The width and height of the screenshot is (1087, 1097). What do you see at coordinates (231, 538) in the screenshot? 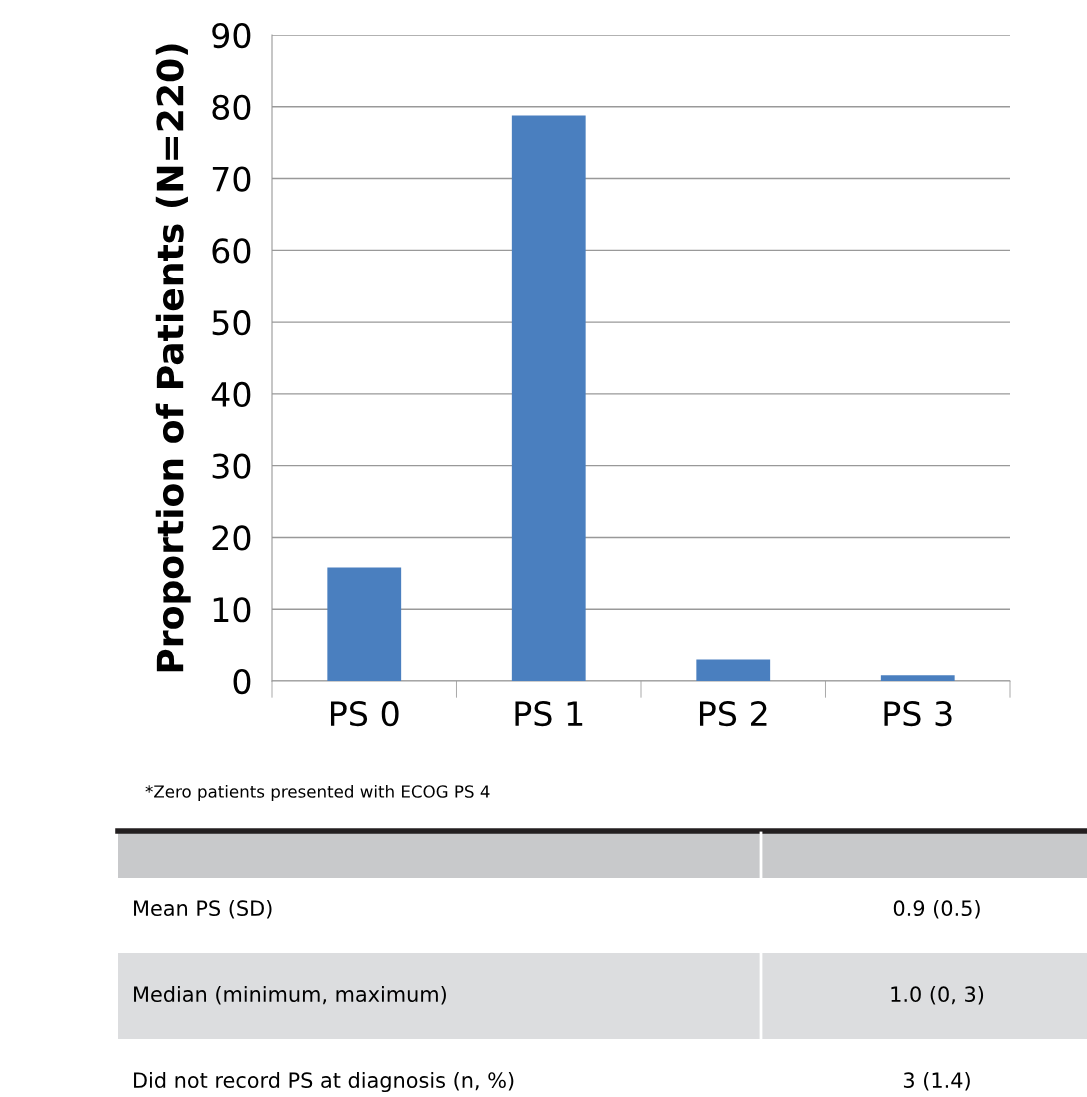
I see `y-tick-label: 20` at bounding box center [231, 538].